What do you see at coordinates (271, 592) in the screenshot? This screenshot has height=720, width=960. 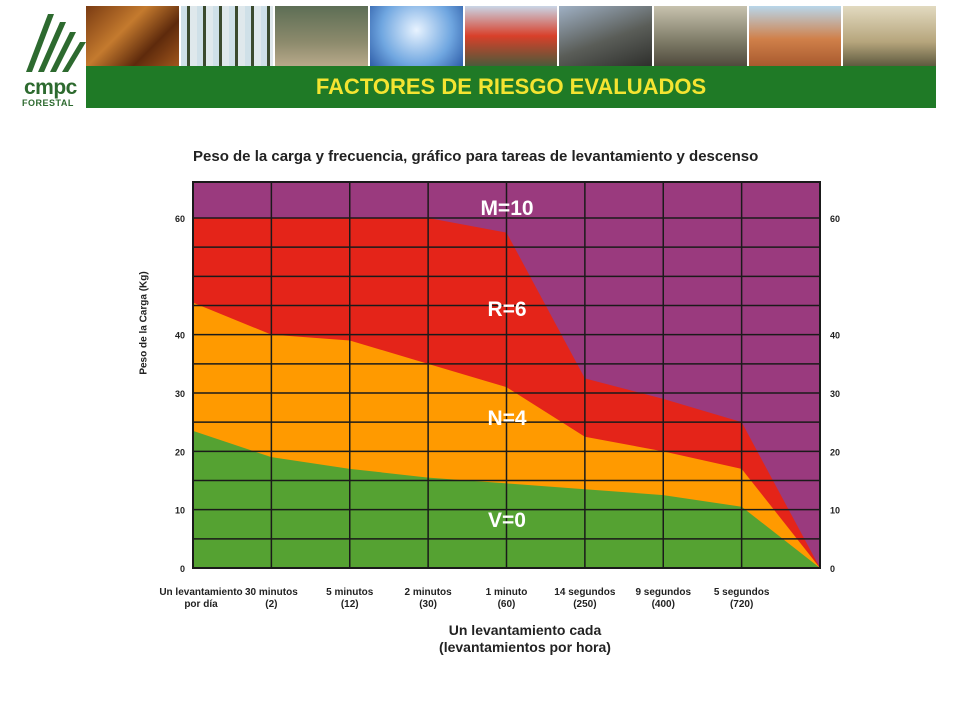 I see `x-tick-label: 30 minutos` at bounding box center [271, 592].